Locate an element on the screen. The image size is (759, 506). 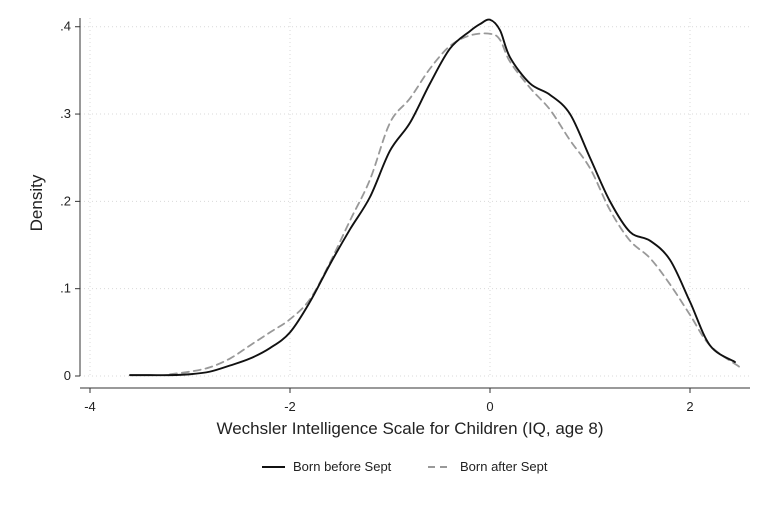
y-tick-label: 0 is located at coordinates (67, 375).